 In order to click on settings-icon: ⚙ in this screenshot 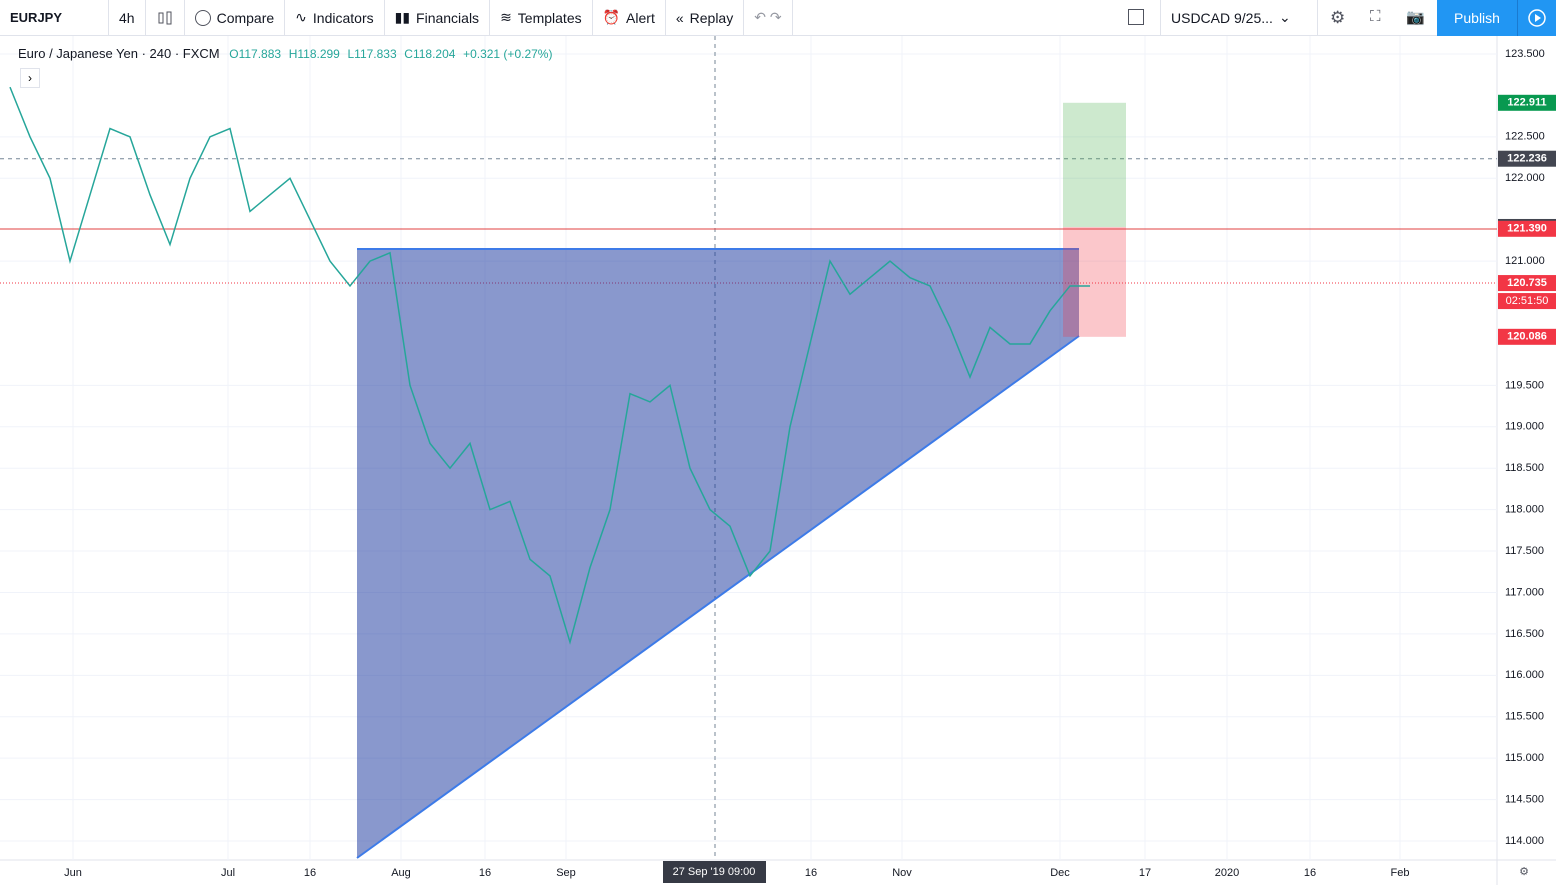, I will do `click(1524, 872)`.